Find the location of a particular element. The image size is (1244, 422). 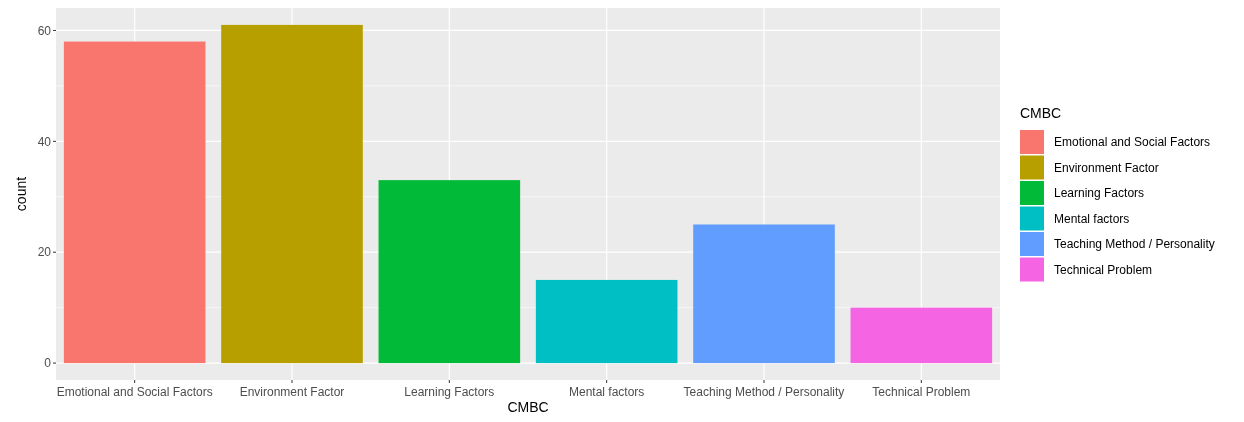

y-tick-label: 0 is located at coordinates (48, 363).